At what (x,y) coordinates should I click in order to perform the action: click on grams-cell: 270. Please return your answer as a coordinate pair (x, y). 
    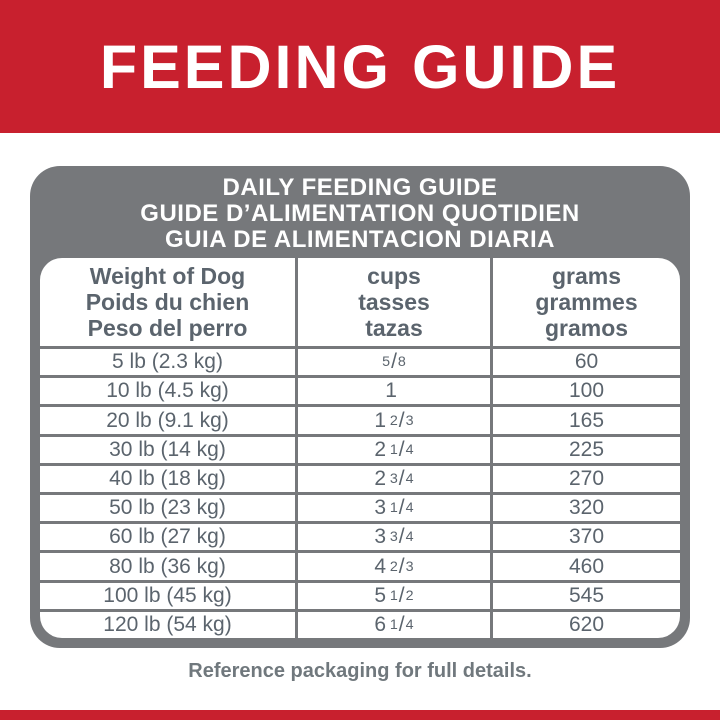
    Looking at the image, I should click on (585, 479).